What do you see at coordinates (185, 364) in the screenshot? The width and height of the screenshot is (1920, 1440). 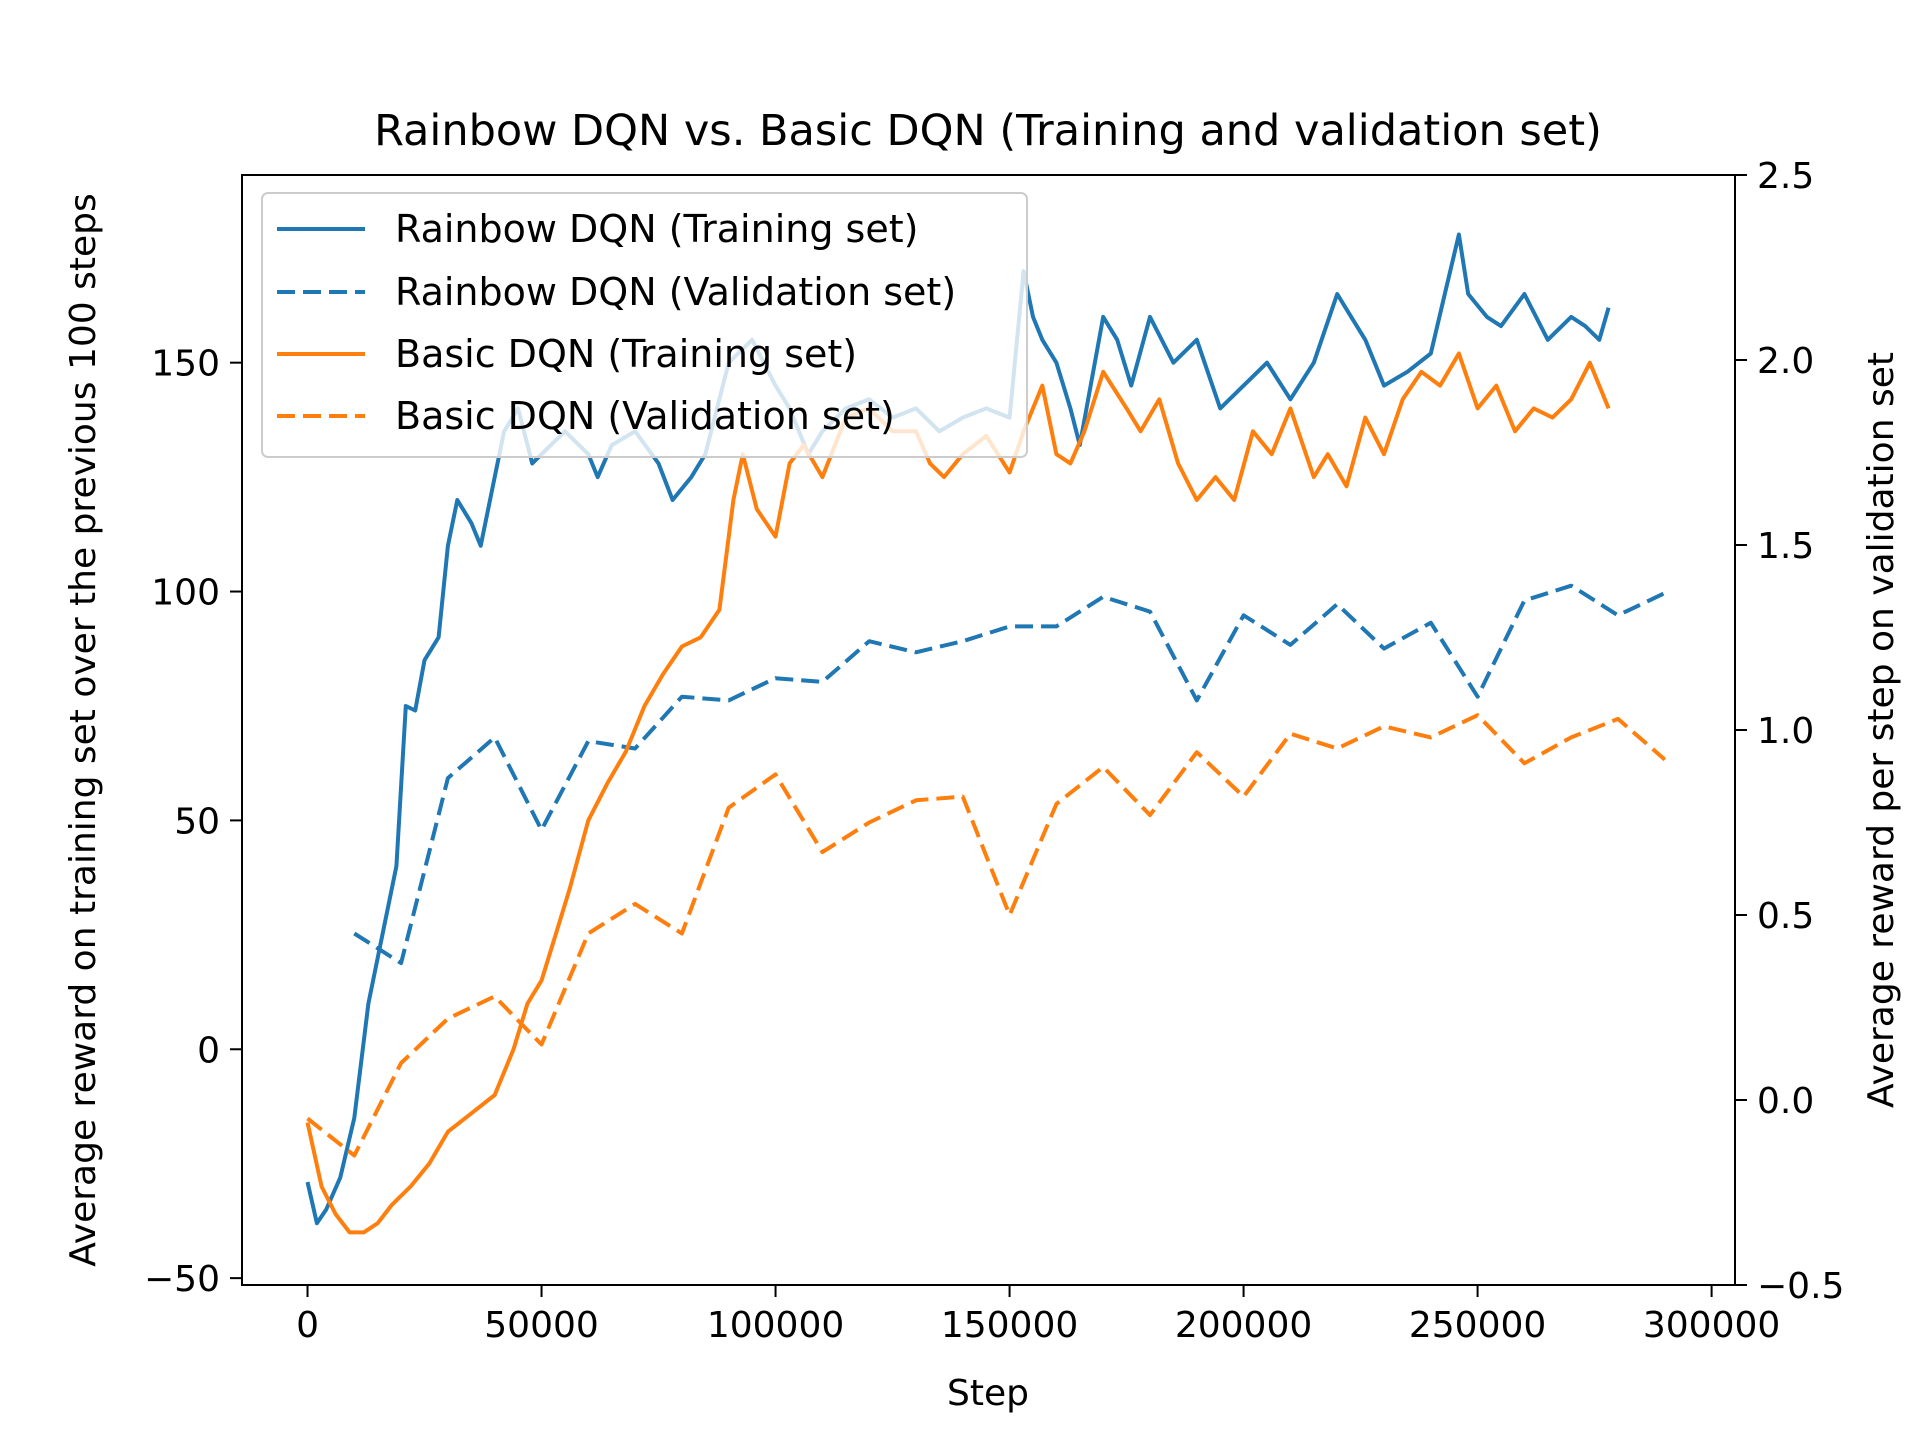 I see `y-left-tick-label: 150` at bounding box center [185, 364].